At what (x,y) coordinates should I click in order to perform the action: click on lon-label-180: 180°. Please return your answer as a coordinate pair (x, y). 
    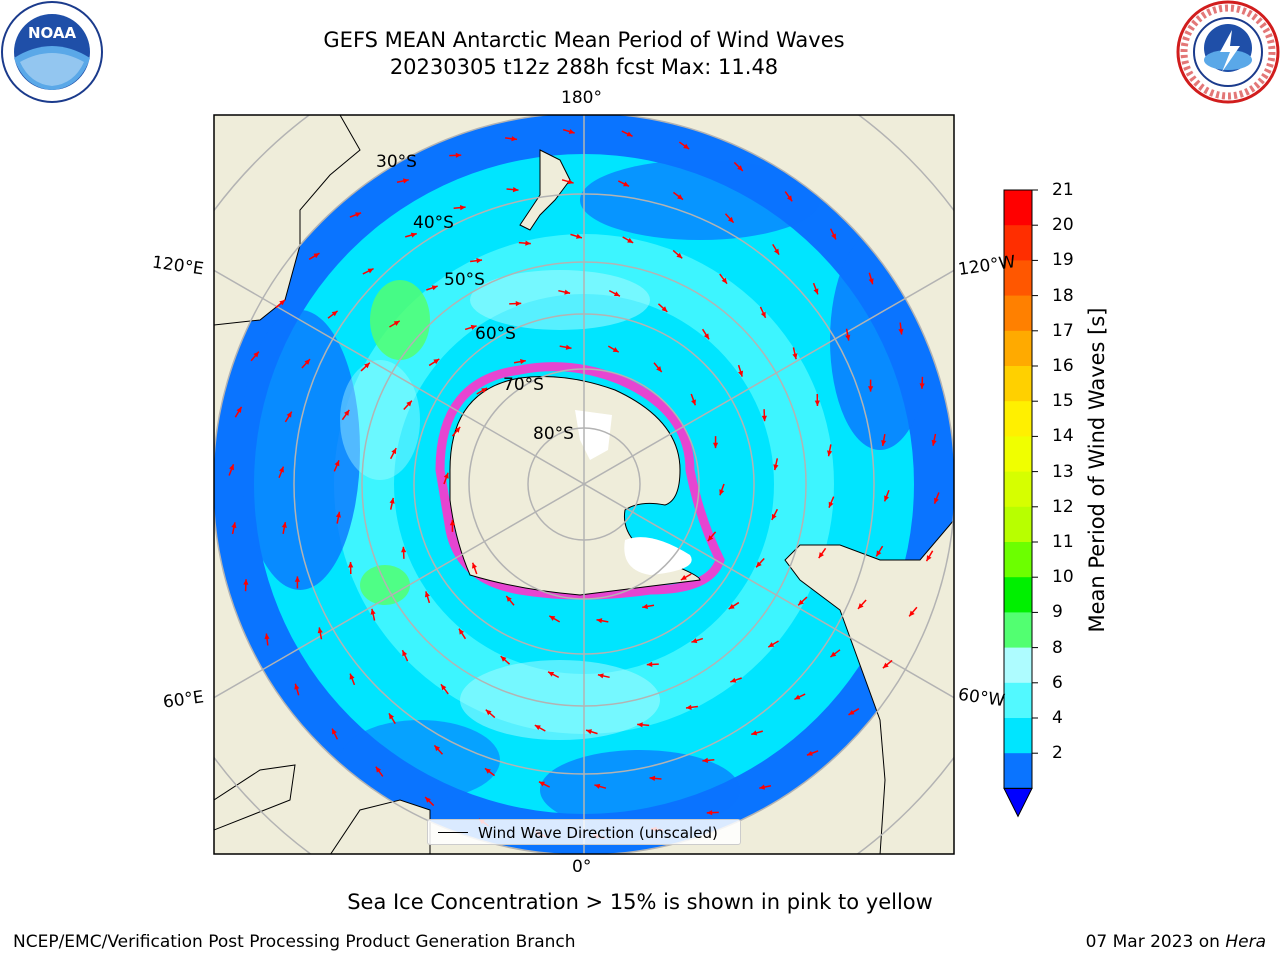
    Looking at the image, I should click on (581, 98).